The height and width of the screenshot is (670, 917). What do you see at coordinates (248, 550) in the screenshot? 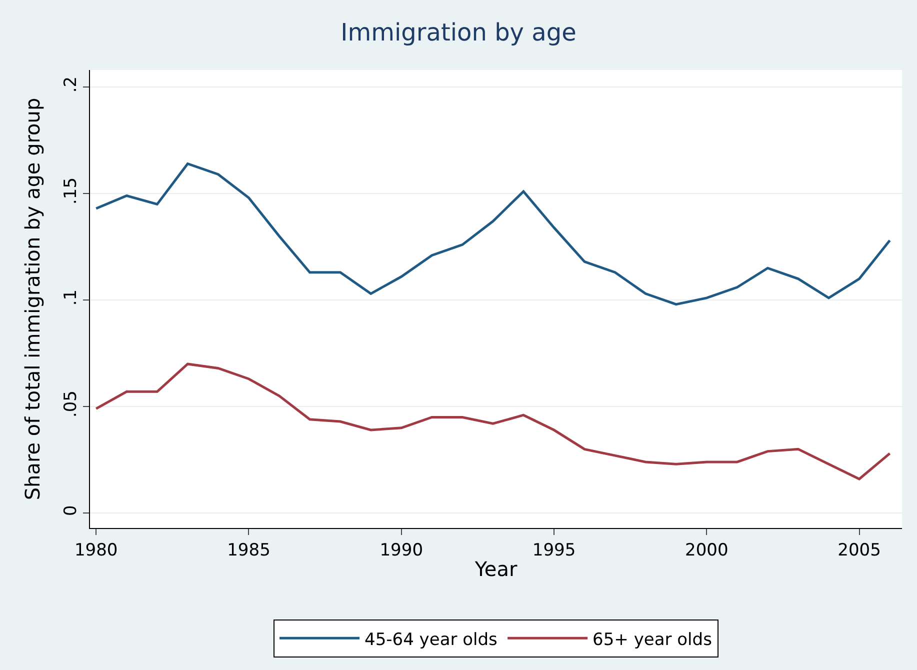
I see `x-tick-label: 1985` at bounding box center [248, 550].